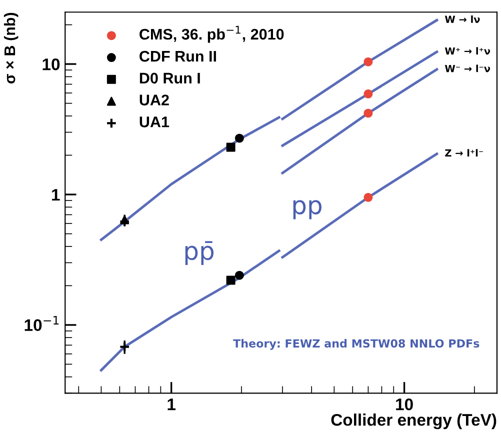 This screenshot has width=501, height=433. What do you see at coordinates (178, 56) in the screenshot?
I see `legend-label: CDF Run II` at bounding box center [178, 56].